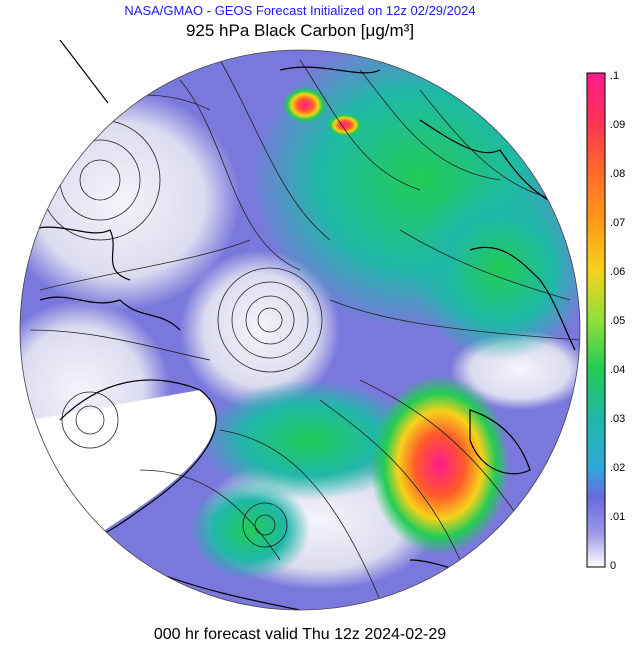 This screenshot has height=649, width=632. What do you see at coordinates (395, 30) in the screenshot?
I see `field-unit: g/m³]` at bounding box center [395, 30].